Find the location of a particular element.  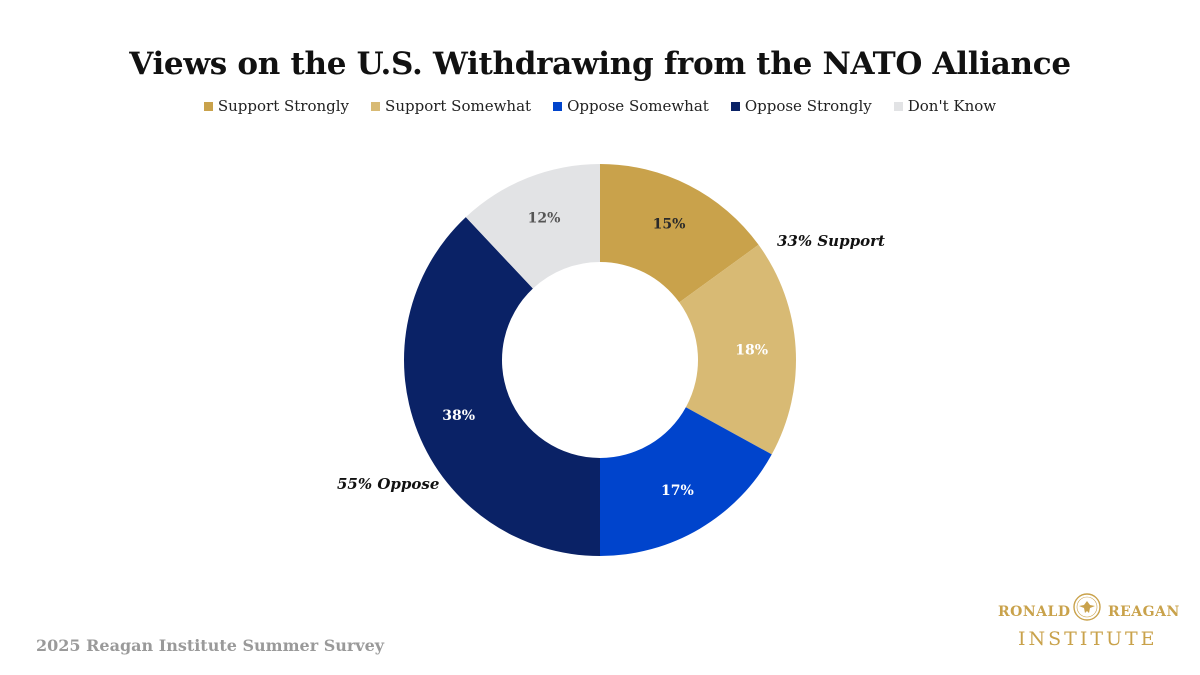

donut-slice-oppose-somewhat is located at coordinates (686, 481).